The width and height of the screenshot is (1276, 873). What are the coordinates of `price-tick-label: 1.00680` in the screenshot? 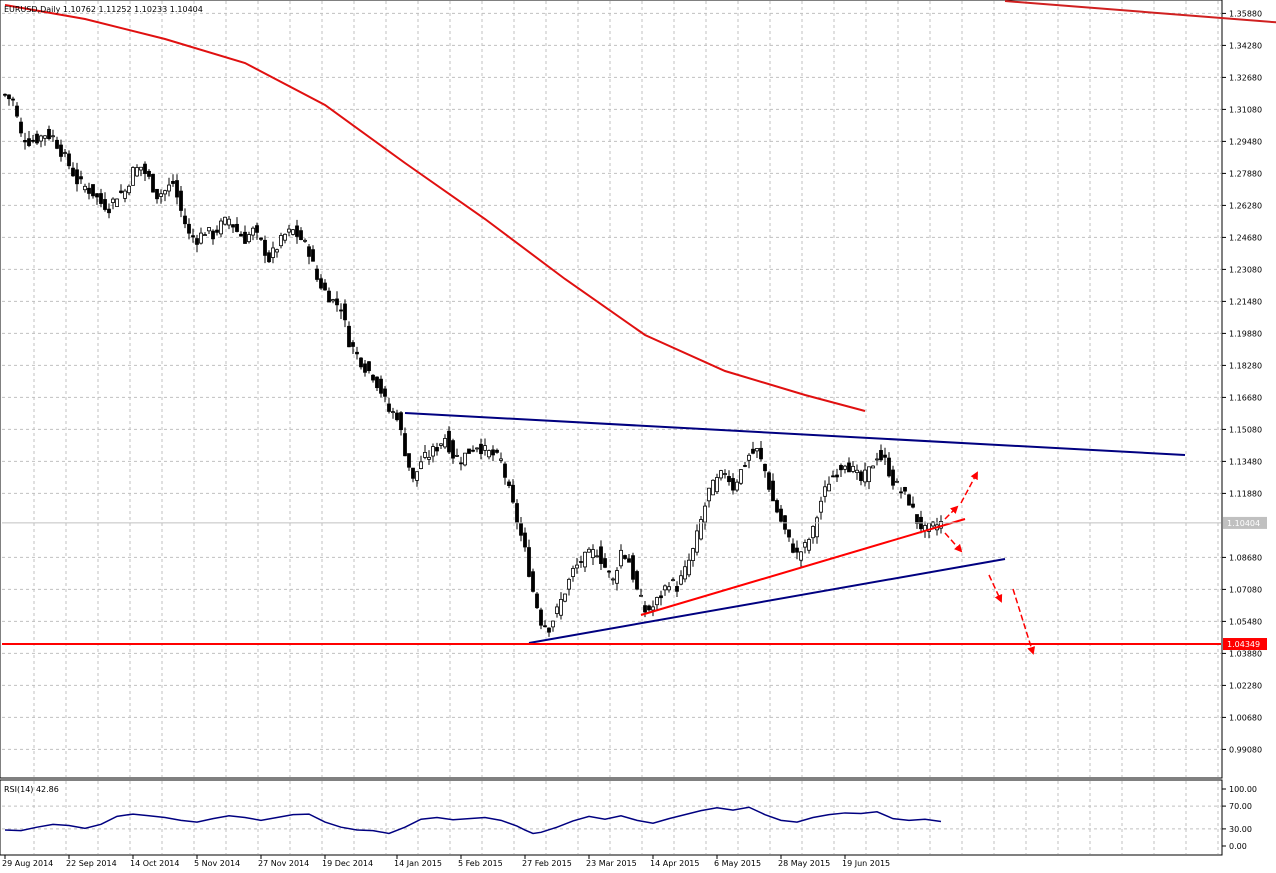 It's located at (1245, 717).